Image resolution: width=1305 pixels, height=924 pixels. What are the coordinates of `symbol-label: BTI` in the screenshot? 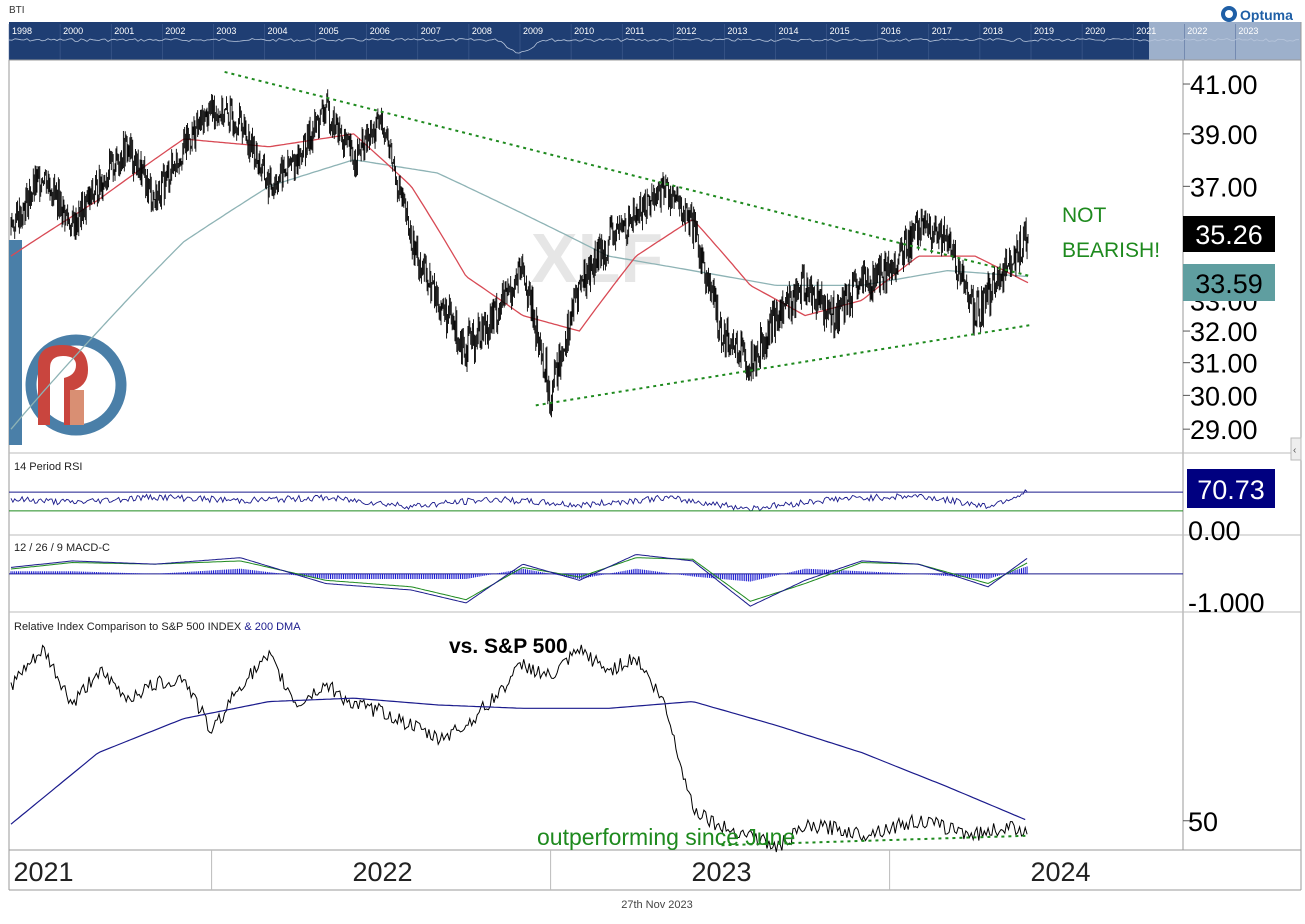 It's located at (17, 10).